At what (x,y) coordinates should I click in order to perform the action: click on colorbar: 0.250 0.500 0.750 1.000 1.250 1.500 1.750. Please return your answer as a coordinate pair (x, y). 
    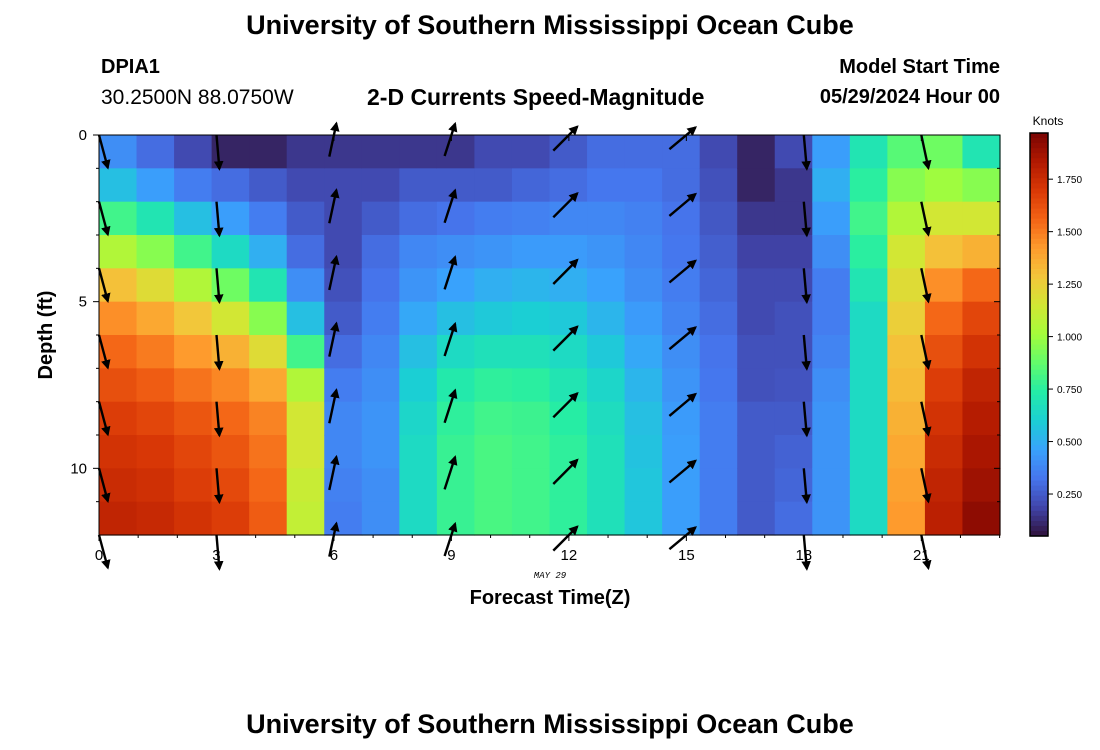
    Looking at the image, I should click on (1055, 334).